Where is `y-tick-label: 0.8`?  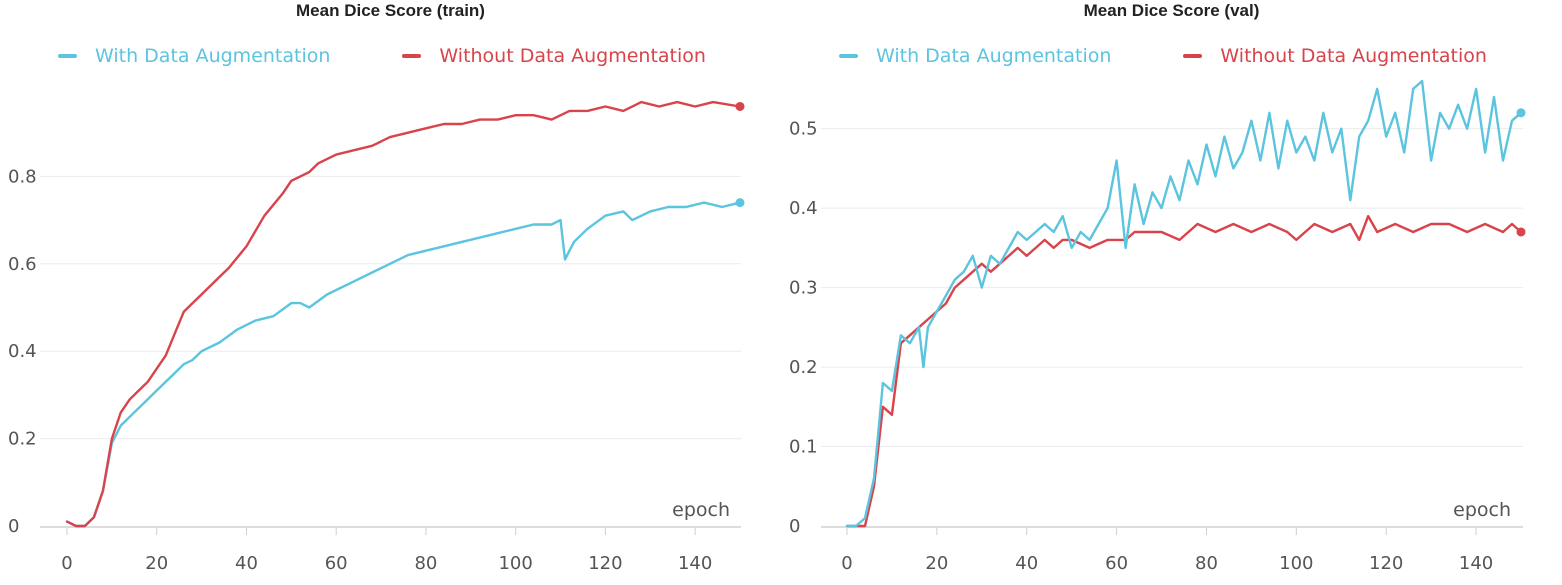 y-tick-label: 0.8 is located at coordinates (22, 176).